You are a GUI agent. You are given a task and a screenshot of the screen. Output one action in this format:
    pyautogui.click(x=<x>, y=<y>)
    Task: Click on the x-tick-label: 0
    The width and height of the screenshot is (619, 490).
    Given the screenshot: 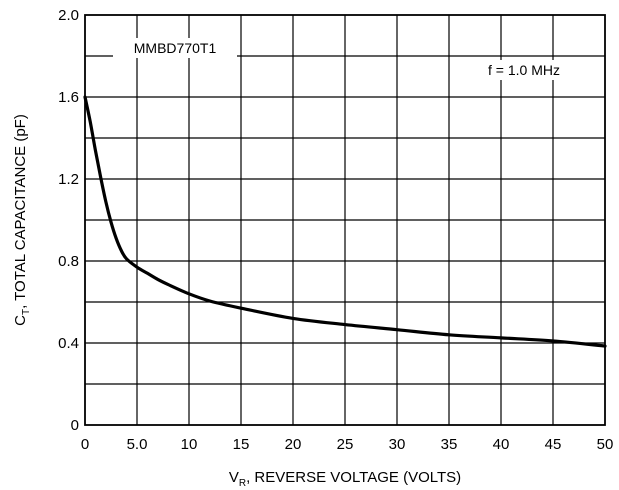 What is the action you would take?
    pyautogui.click(x=85, y=444)
    